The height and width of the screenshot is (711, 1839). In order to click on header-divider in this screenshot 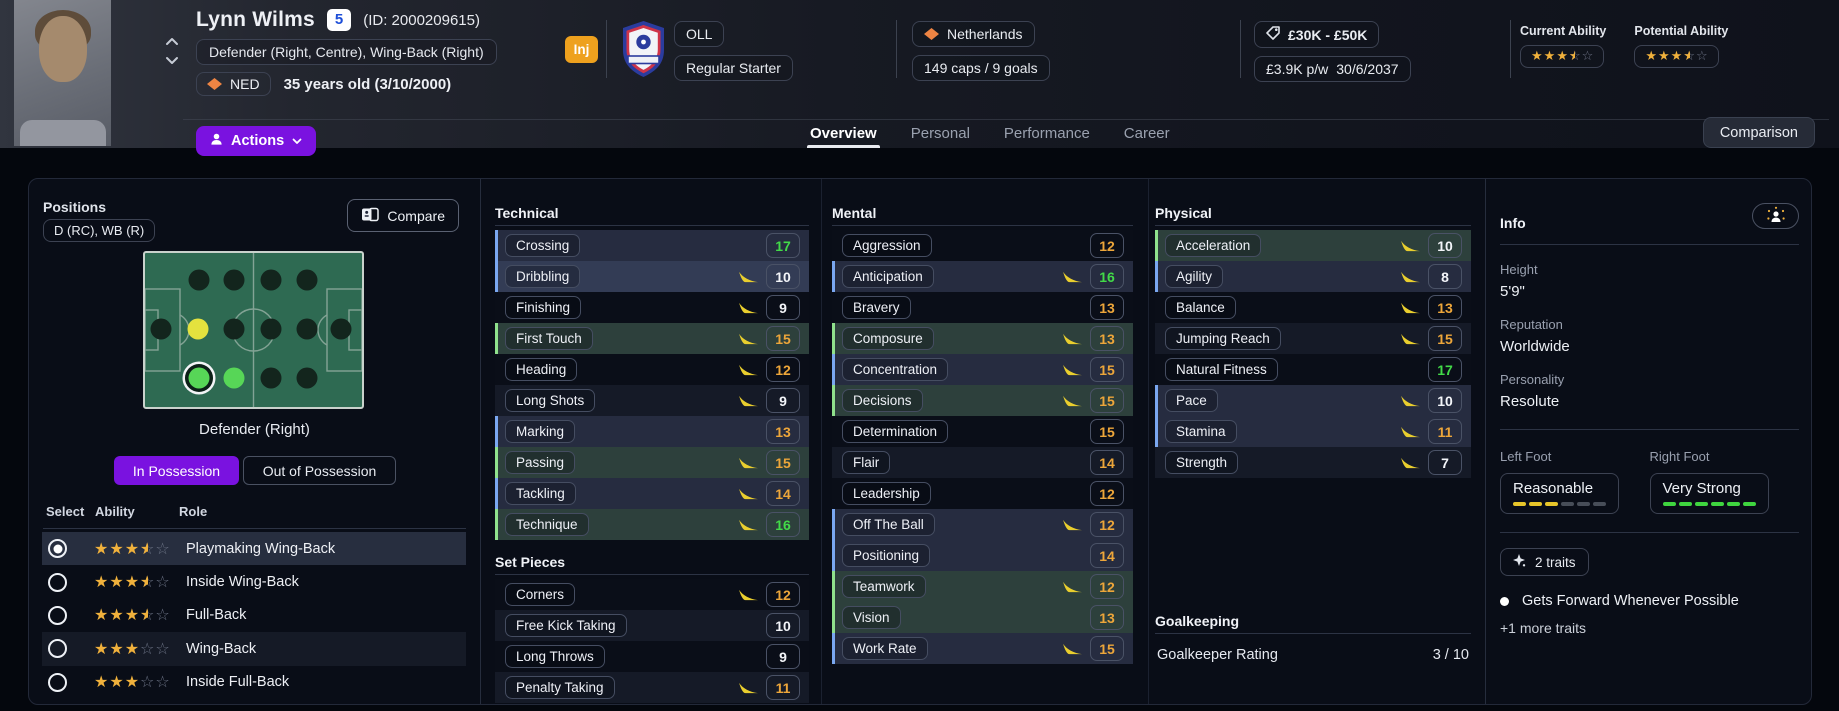, I will do `click(606, 49)`.